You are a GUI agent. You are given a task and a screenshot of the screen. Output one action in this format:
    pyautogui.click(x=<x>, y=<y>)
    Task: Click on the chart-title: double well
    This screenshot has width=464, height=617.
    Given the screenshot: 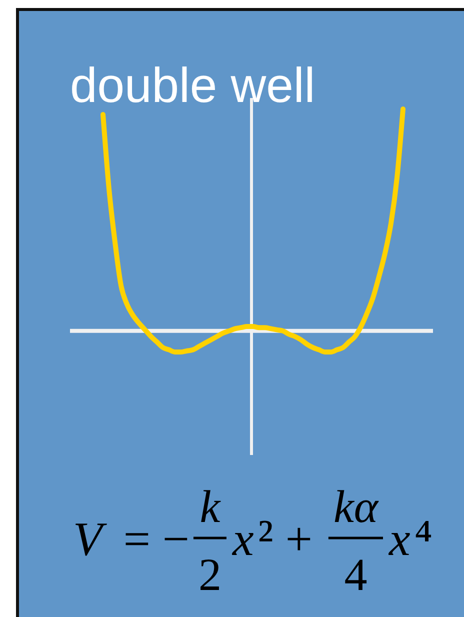 What is the action you would take?
    pyautogui.click(x=193, y=86)
    